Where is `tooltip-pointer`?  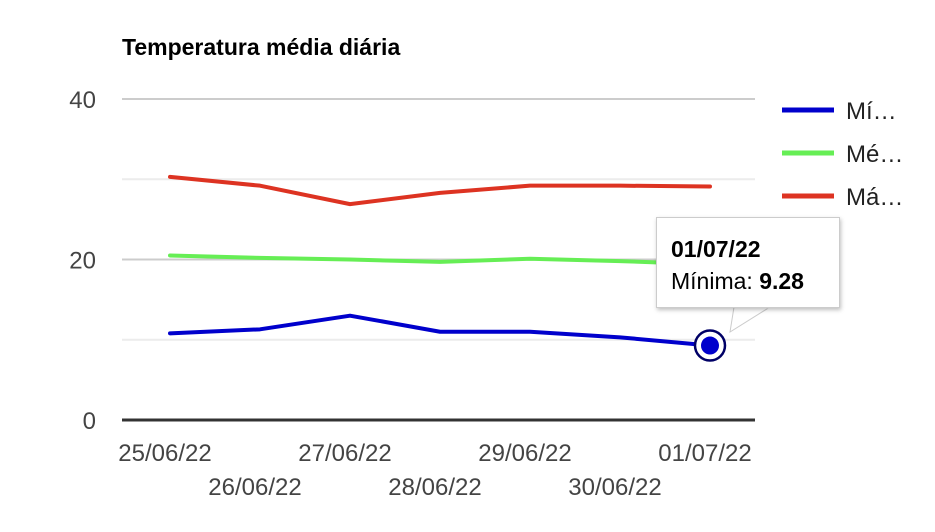
tooltip-pointer is located at coordinates (750, 320).